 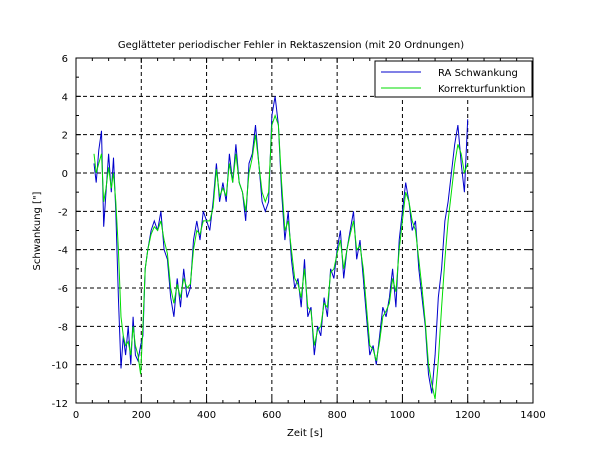 I want to click on x-tick-label: 1400, so click(x=532, y=415).